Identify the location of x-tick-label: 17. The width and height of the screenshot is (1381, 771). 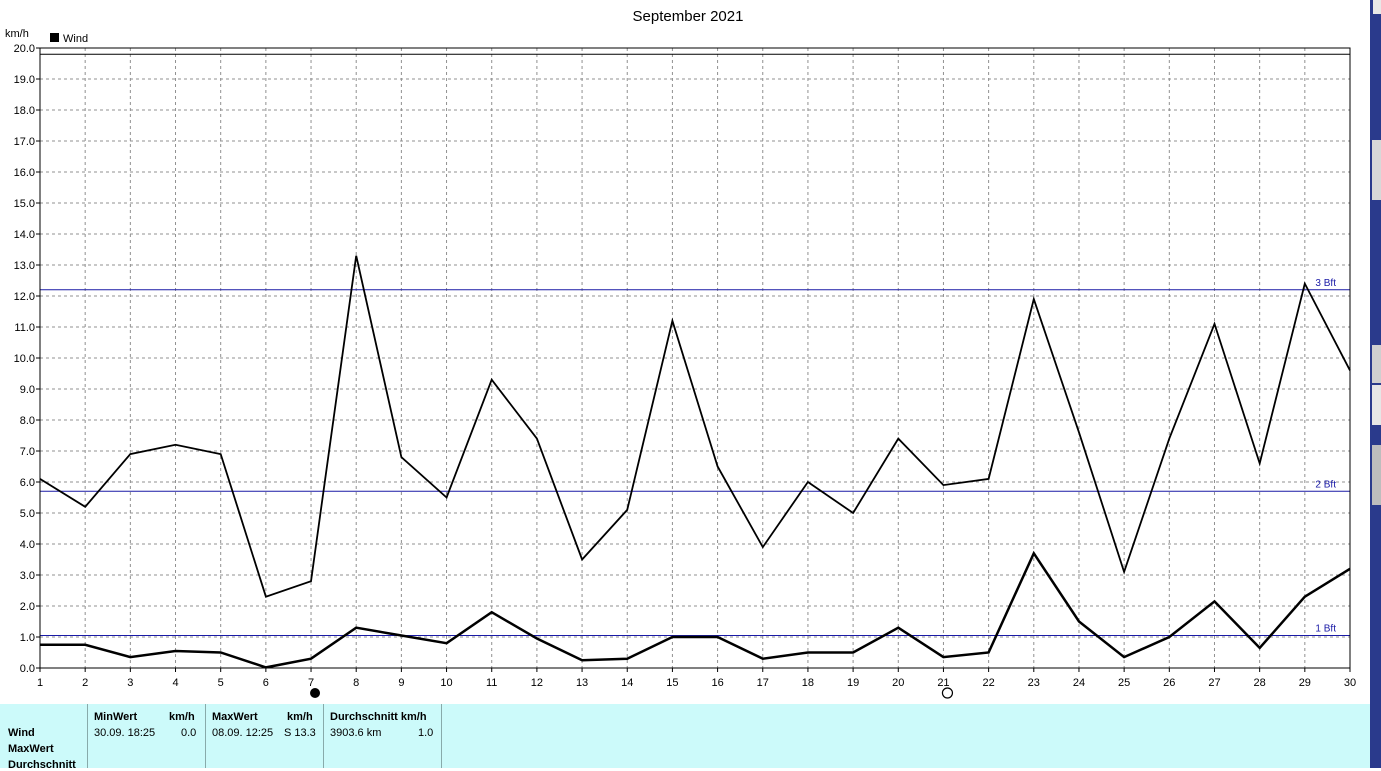
(763, 683).